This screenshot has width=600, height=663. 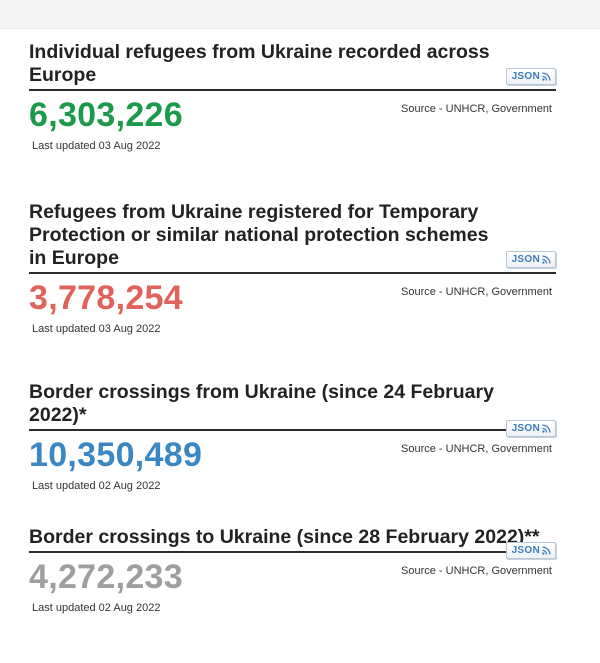 I want to click on stat-value: 4,272,233, so click(x=106, y=577).